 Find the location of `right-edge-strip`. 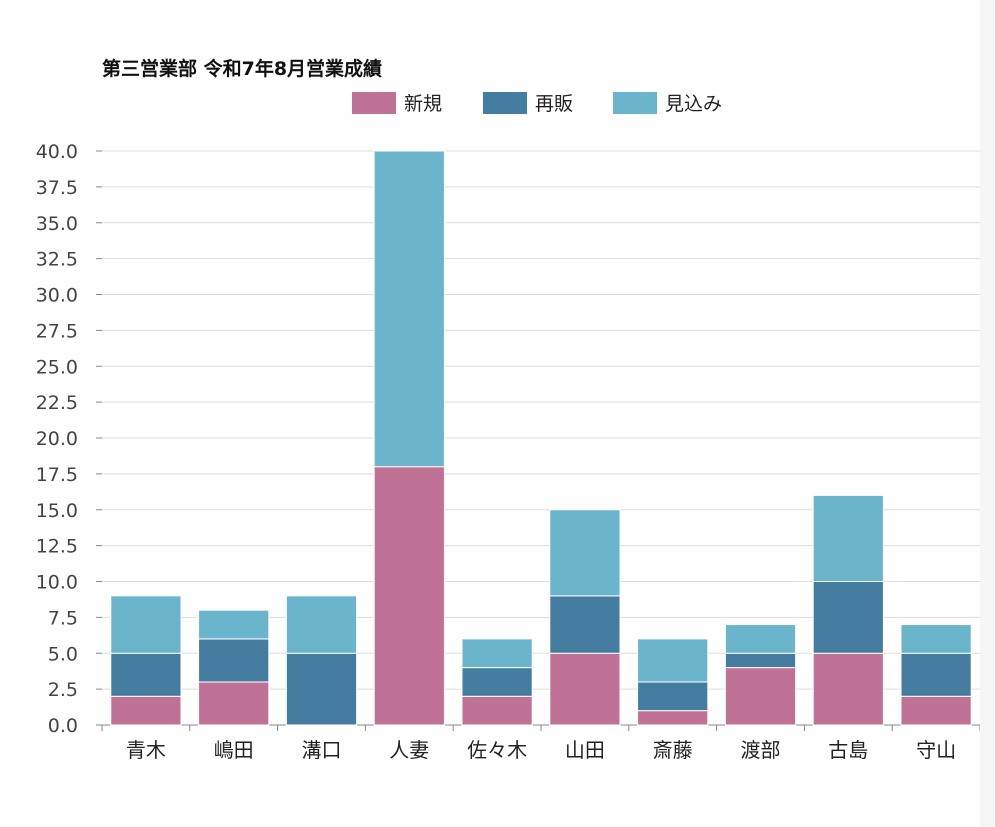

right-edge-strip is located at coordinates (987, 413).